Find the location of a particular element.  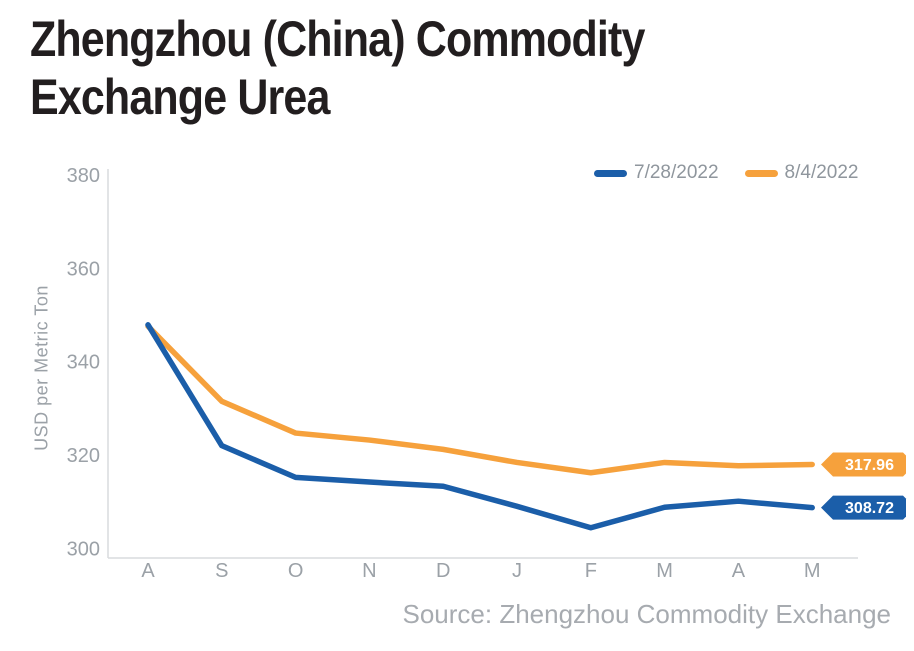

end-value-label: 317.96 is located at coordinates (869, 465).